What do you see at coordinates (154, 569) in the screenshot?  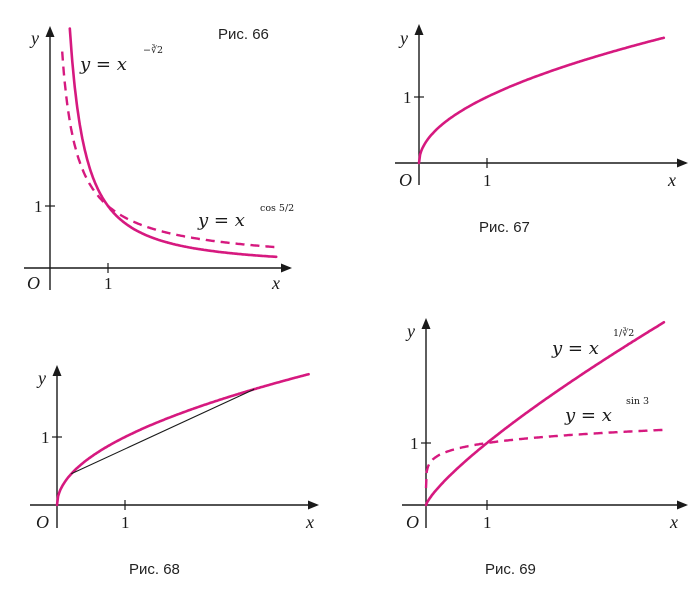 I see `fig68-caption: Рис. 68` at bounding box center [154, 569].